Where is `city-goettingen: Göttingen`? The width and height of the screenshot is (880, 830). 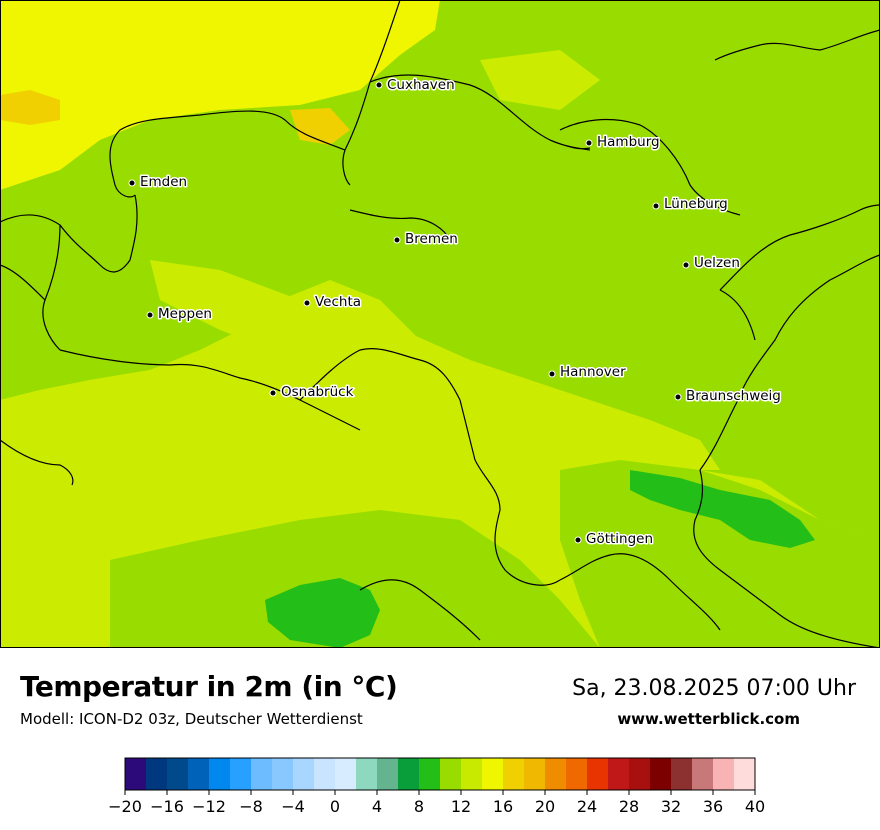 city-goettingen: Göttingen is located at coordinates (614, 539).